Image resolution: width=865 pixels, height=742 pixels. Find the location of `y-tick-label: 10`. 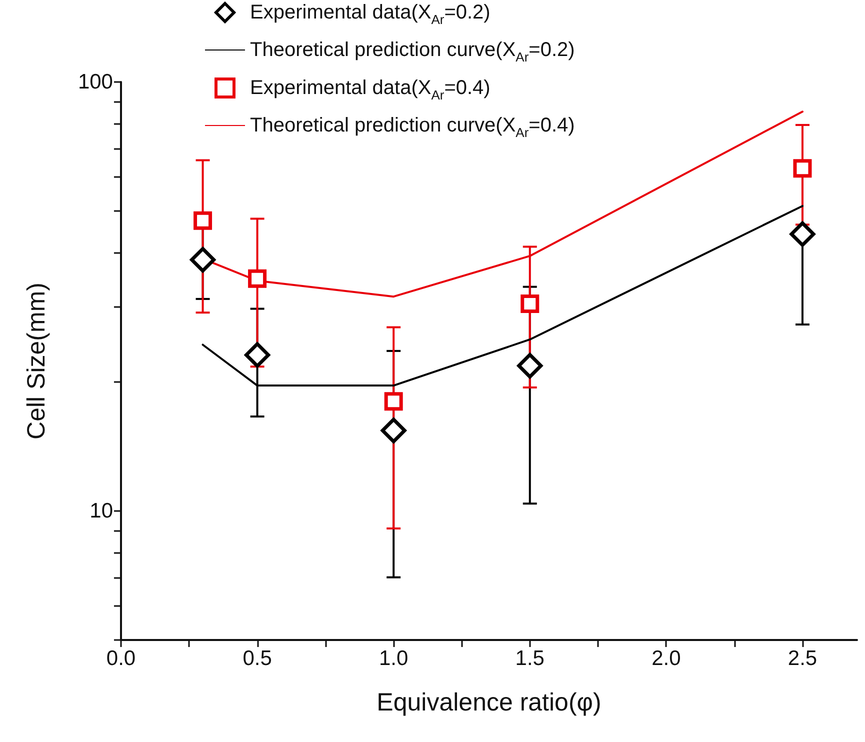

y-tick-label: 10 is located at coordinates (101, 510).